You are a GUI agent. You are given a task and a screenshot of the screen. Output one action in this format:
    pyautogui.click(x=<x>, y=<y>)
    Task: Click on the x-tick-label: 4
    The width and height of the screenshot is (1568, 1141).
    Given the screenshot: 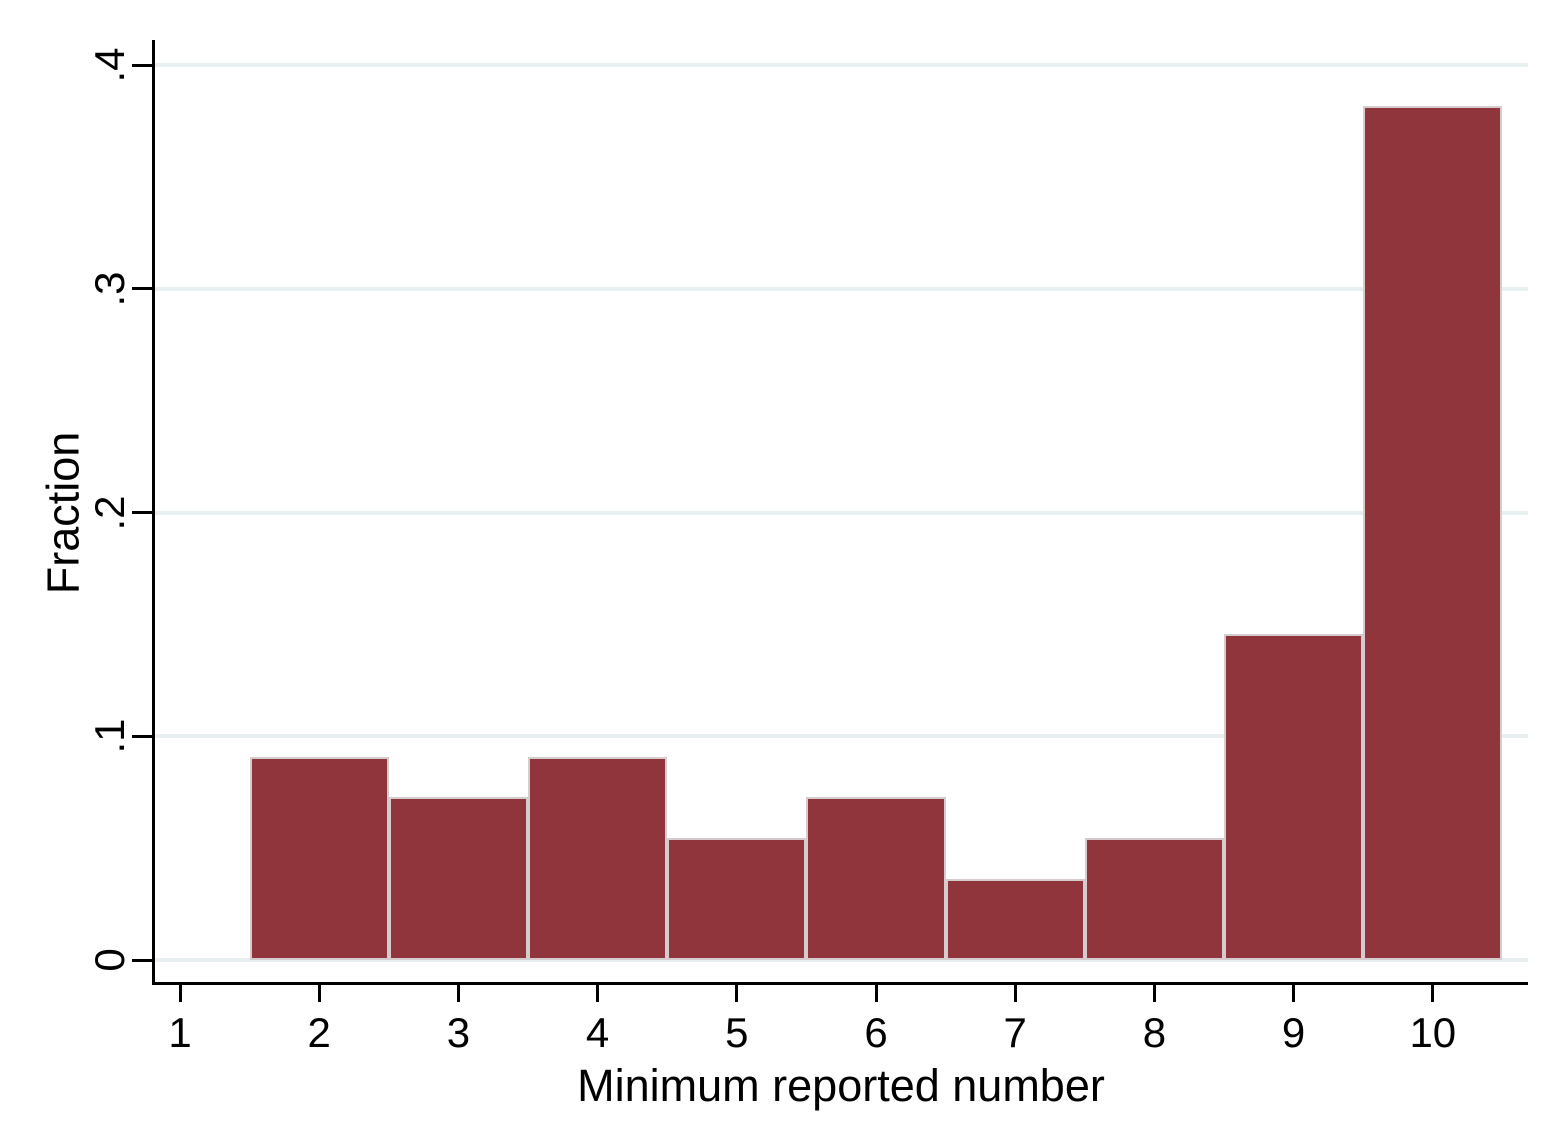 What is the action you would take?
    pyautogui.click(x=597, y=1032)
    